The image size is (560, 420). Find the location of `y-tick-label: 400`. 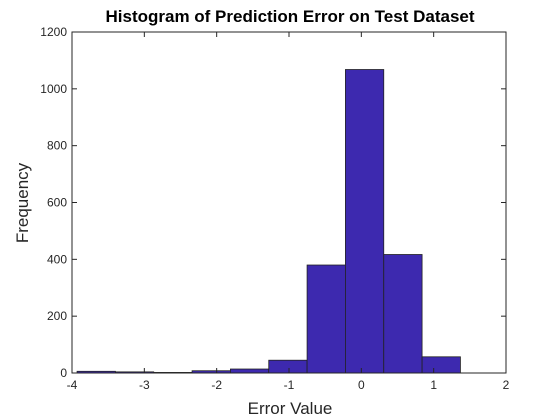

y-tick-label: 400 is located at coordinates (57, 259).